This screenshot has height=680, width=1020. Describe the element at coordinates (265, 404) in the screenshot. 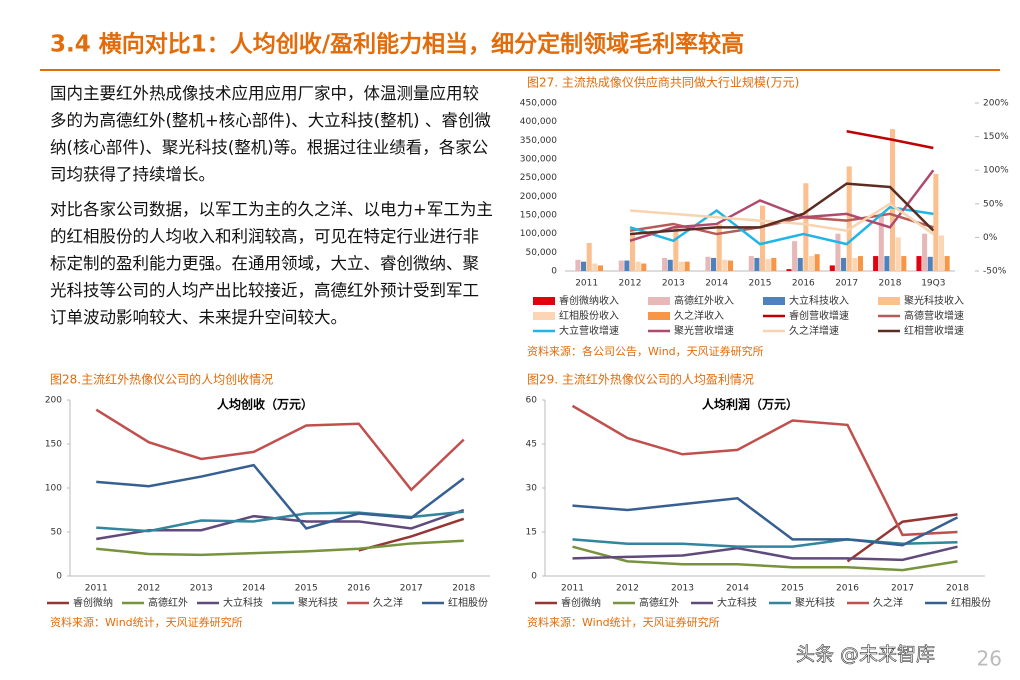

I see `chart-title: 人均创收（万元）` at that location.